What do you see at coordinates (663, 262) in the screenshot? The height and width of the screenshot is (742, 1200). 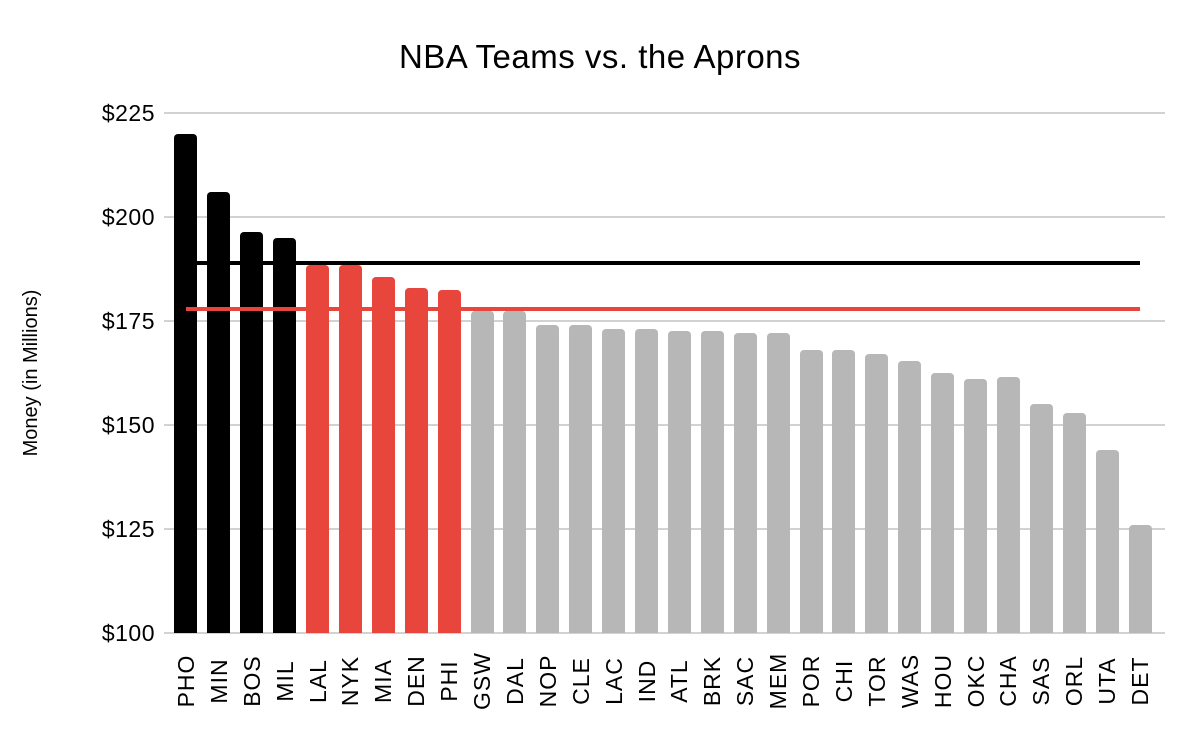 I see `second-apron-line` at bounding box center [663, 262].